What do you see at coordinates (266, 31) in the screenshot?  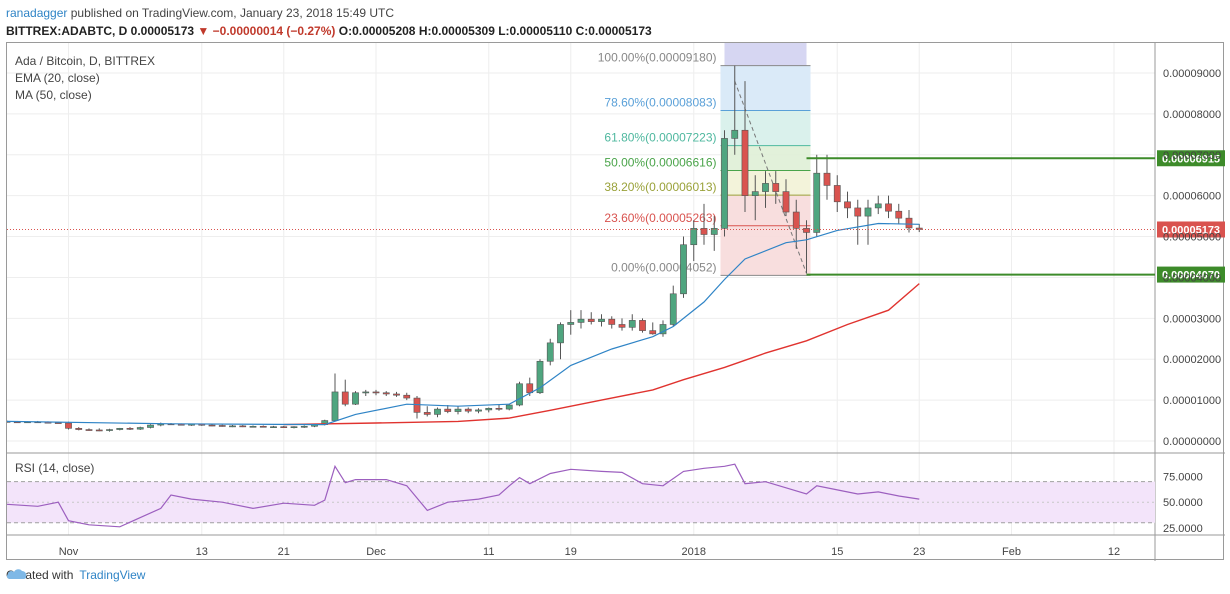 I see `price-change: ▼ −0.00000014 (−0.27%)` at bounding box center [266, 31].